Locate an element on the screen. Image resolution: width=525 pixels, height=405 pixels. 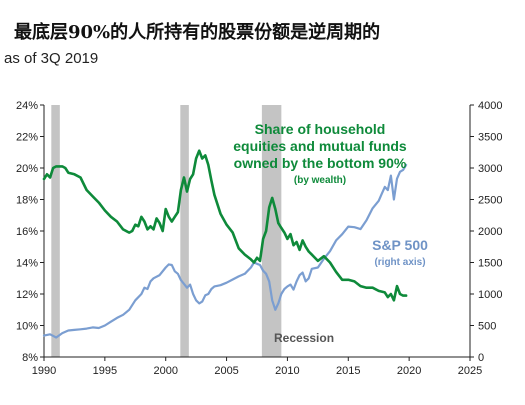
left-tick-label-3: 14% is located at coordinates (27, 264).